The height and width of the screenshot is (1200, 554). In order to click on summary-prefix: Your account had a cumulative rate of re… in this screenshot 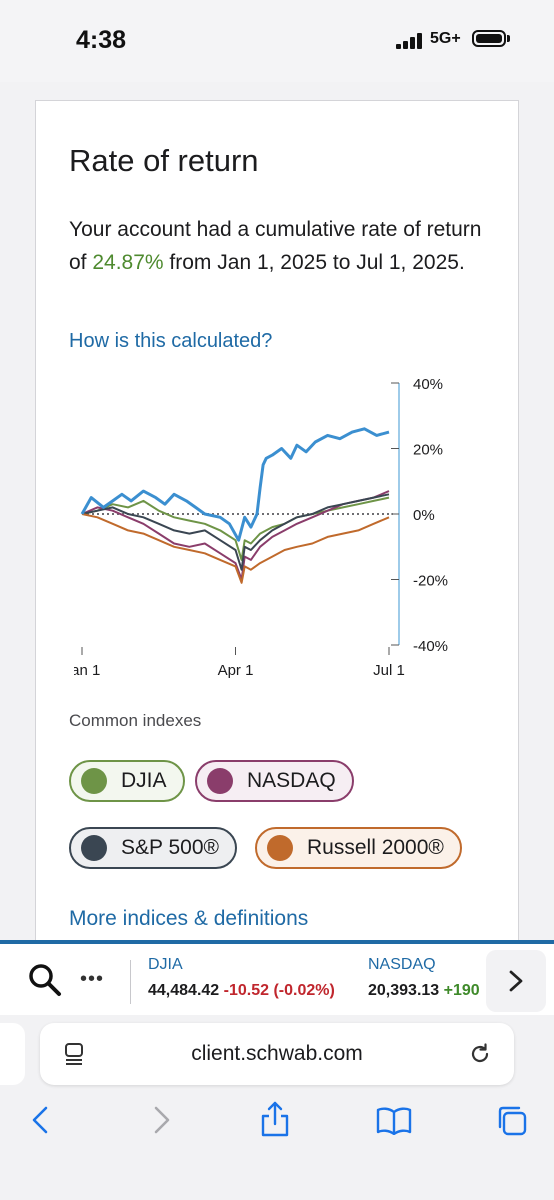, I will do `click(275, 246)`.